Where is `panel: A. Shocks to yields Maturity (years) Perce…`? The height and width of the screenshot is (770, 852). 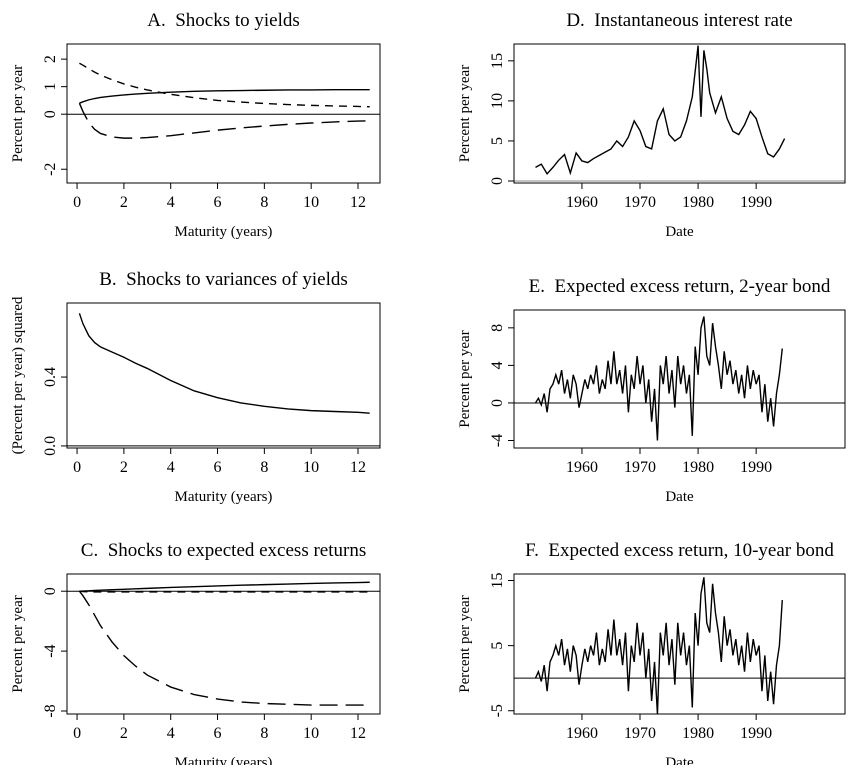
panel: A. Shocks to yields Maturity (years) Perce… is located at coordinates (195, 125).